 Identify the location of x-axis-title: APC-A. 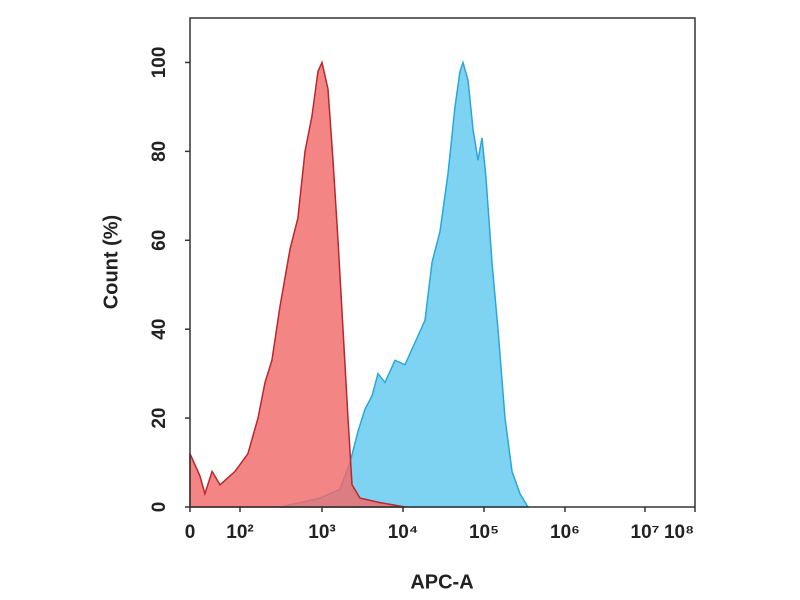
(441, 582).